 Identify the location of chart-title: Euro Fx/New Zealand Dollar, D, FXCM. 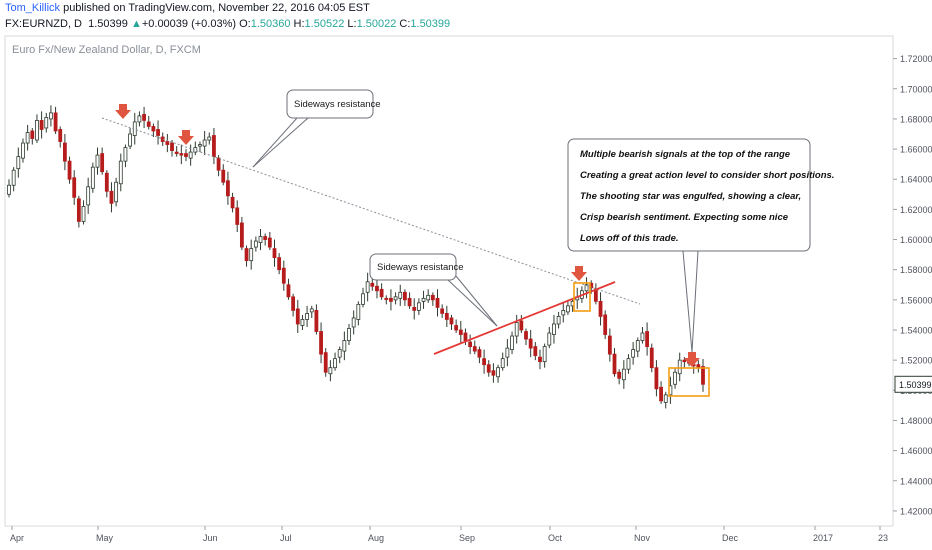
(106, 50).